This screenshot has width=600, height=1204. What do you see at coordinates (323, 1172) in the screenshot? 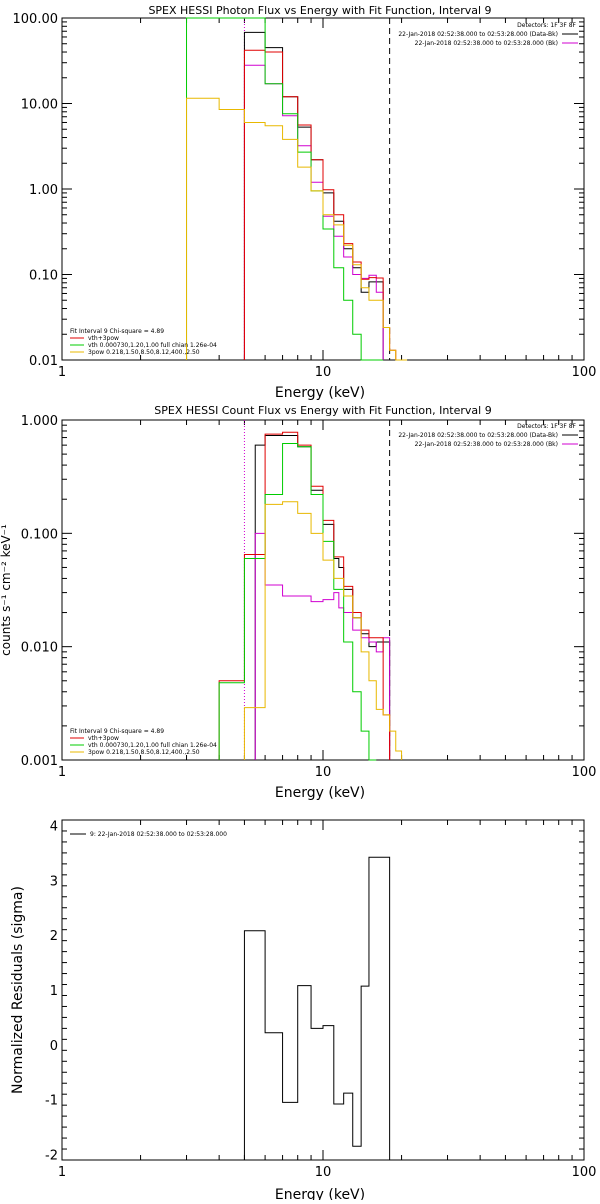
I see `panel3-xtick-label: 10` at bounding box center [323, 1172].